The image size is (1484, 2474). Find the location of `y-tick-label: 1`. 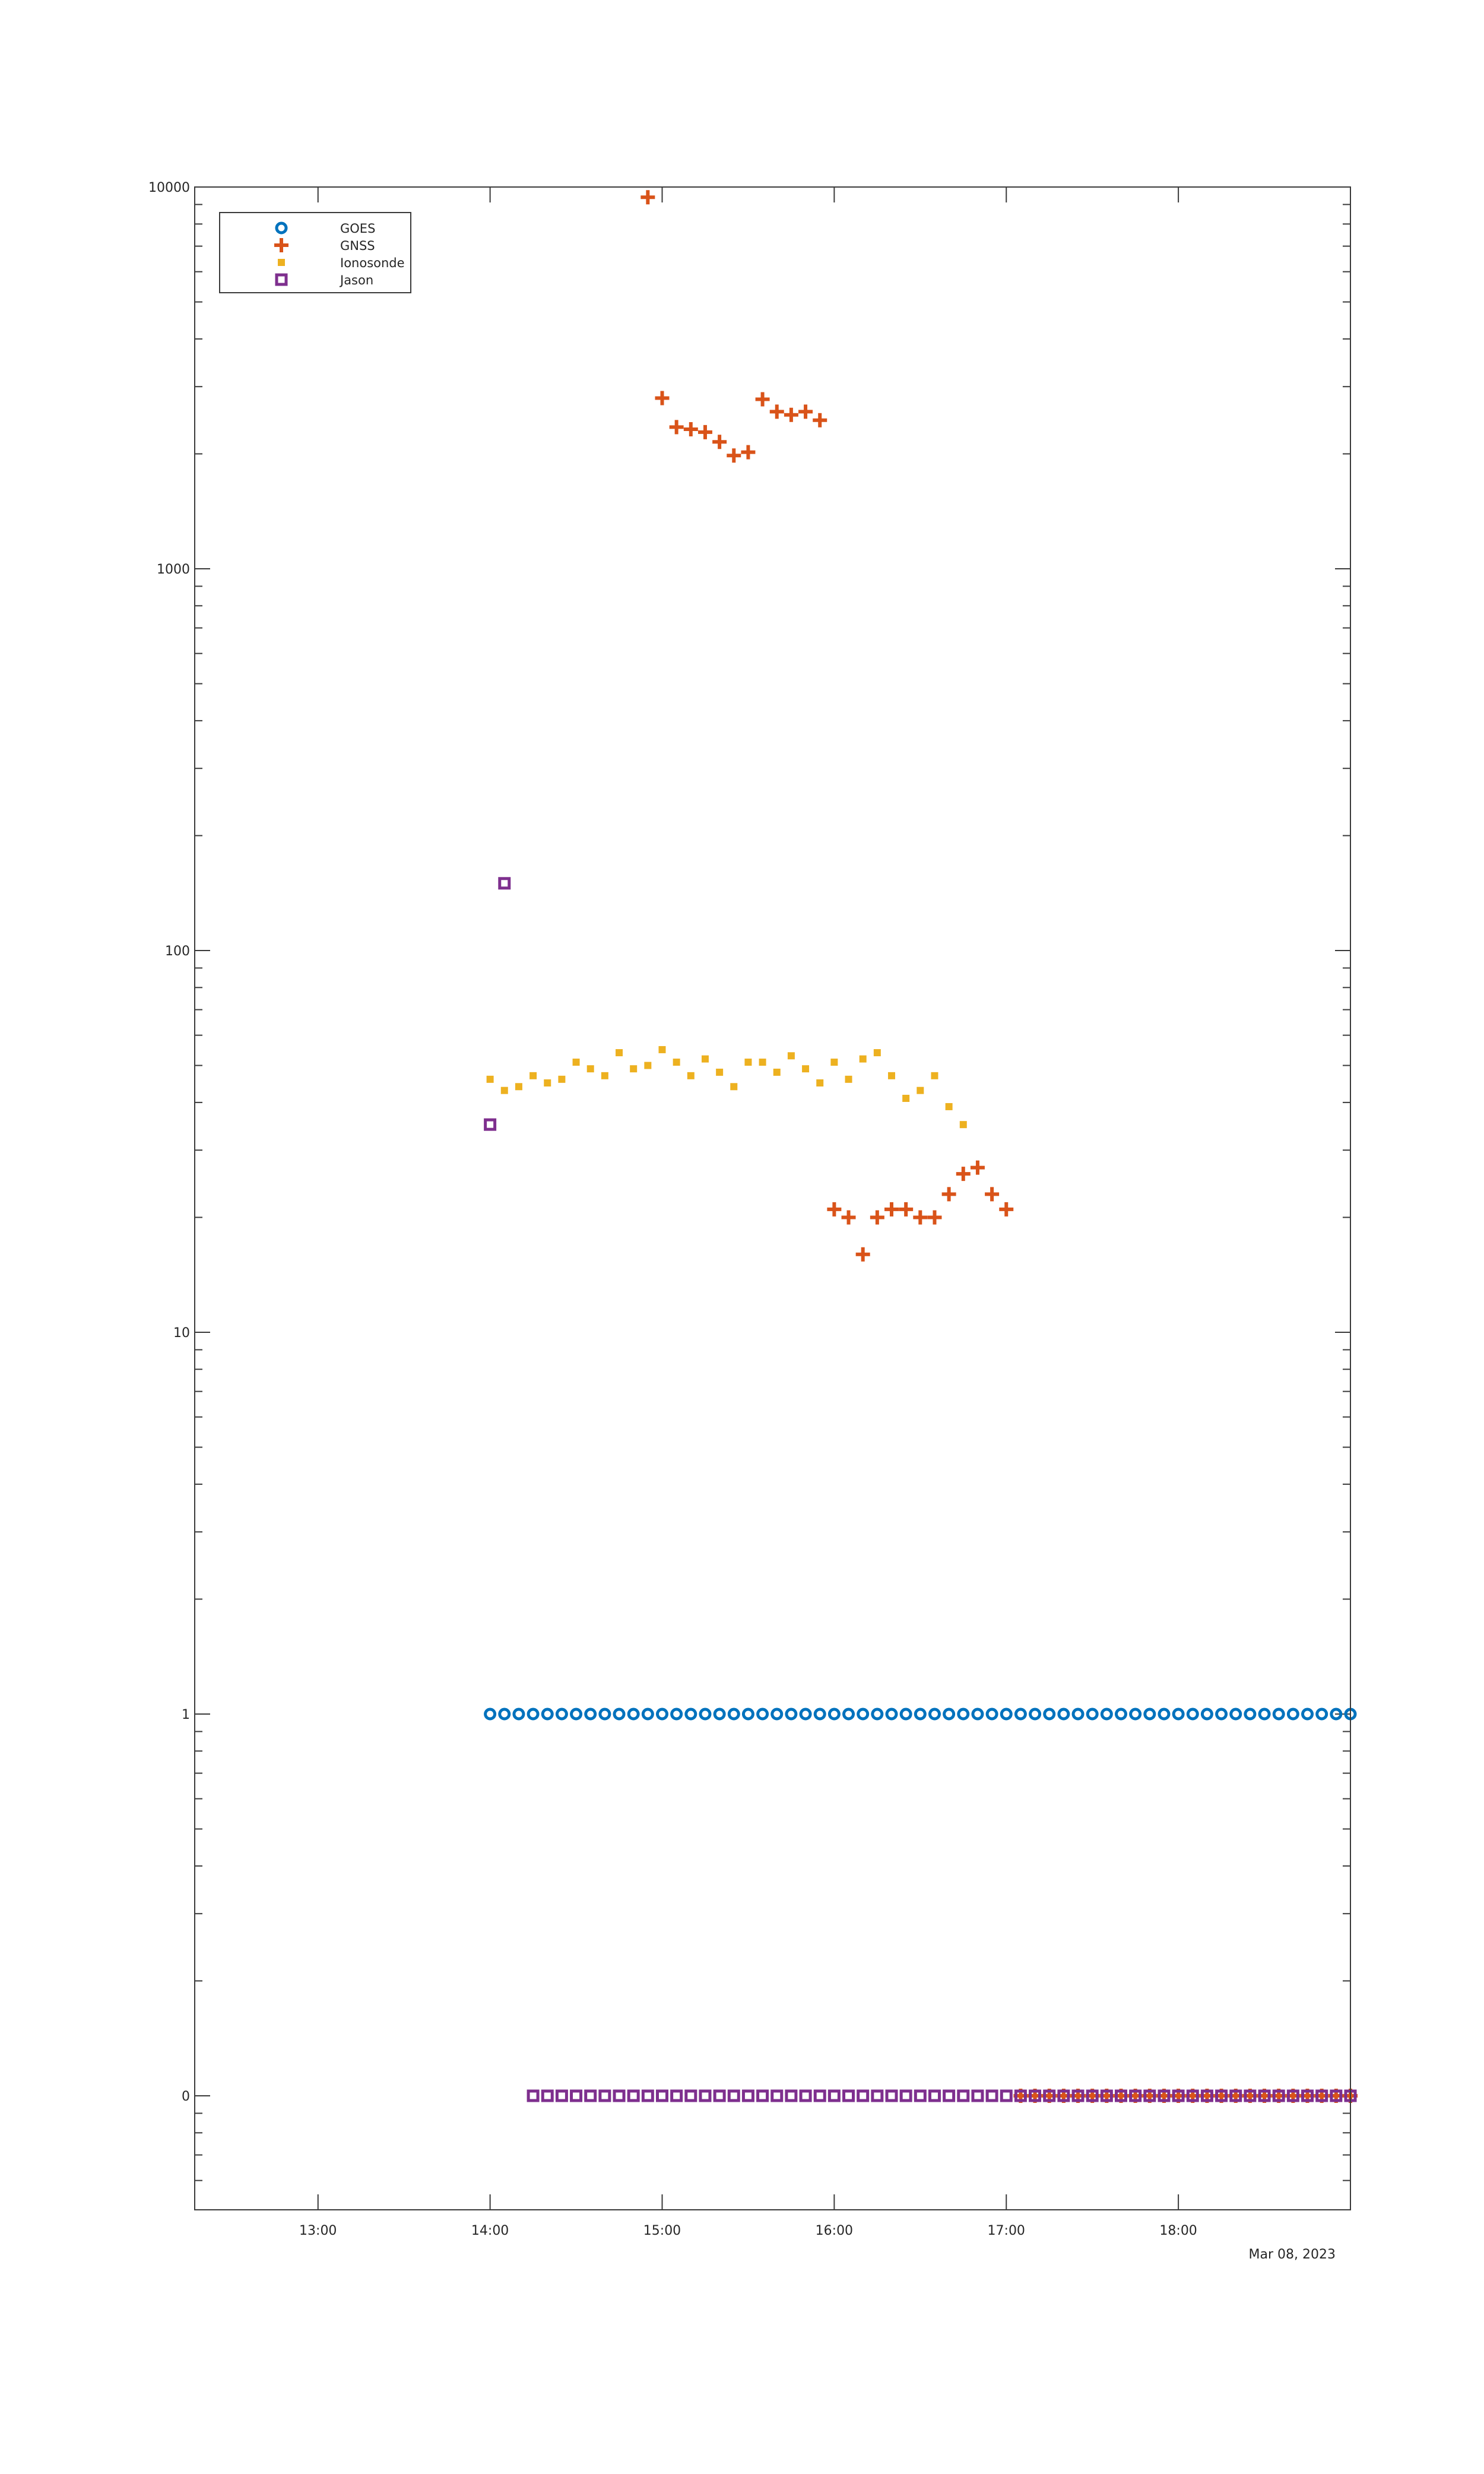

y-tick-label: 1 is located at coordinates (186, 1715).